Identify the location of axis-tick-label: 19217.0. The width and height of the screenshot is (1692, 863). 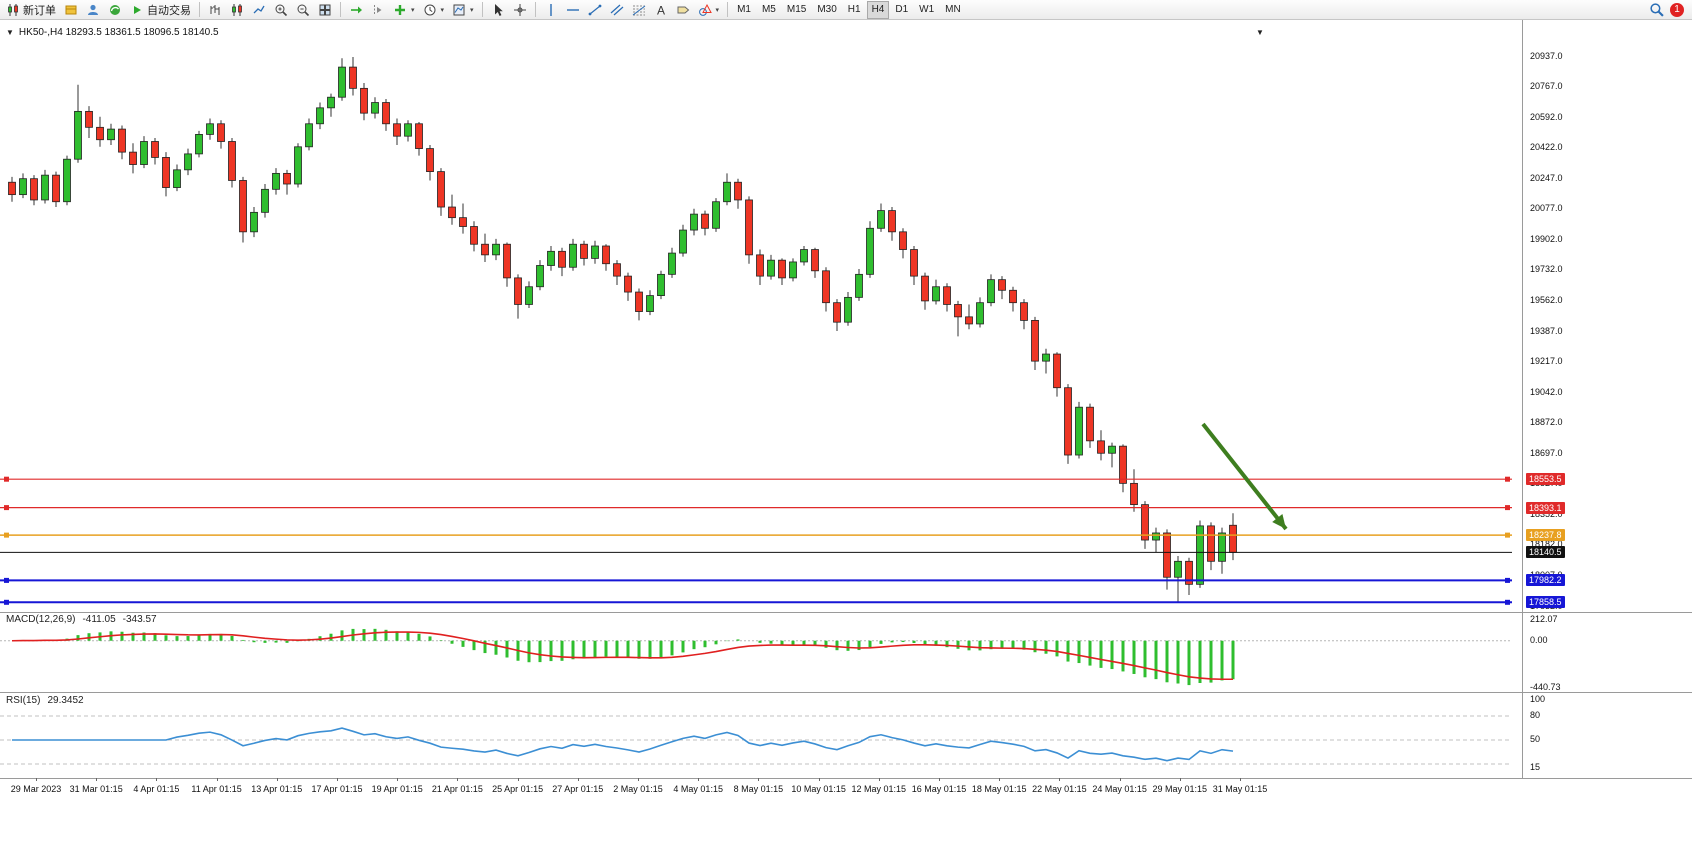
(1546, 361).